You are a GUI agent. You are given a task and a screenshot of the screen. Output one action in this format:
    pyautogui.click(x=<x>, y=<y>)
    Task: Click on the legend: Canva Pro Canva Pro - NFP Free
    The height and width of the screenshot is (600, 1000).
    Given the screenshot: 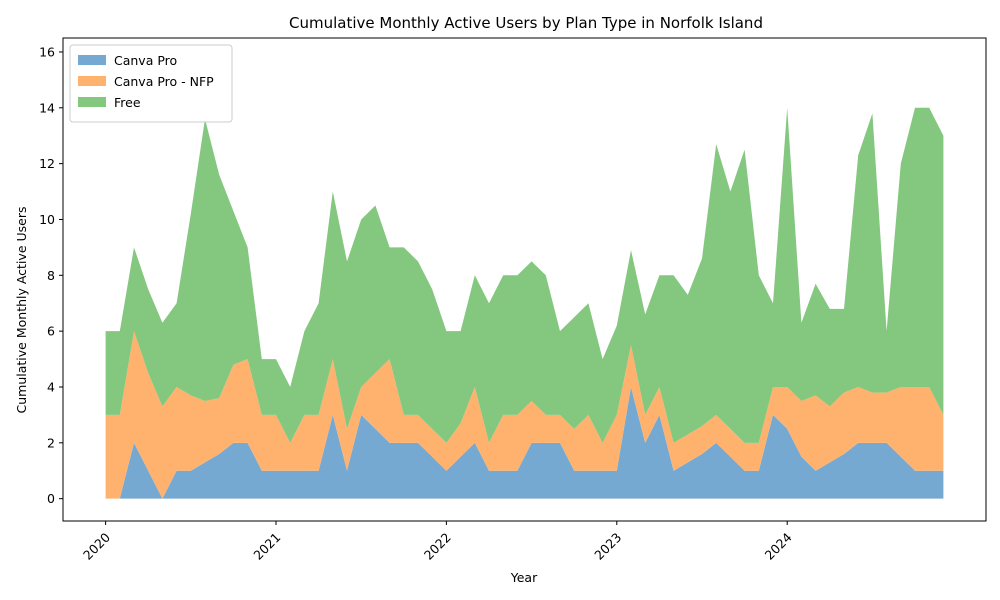 What is the action you would take?
    pyautogui.click(x=151, y=83)
    